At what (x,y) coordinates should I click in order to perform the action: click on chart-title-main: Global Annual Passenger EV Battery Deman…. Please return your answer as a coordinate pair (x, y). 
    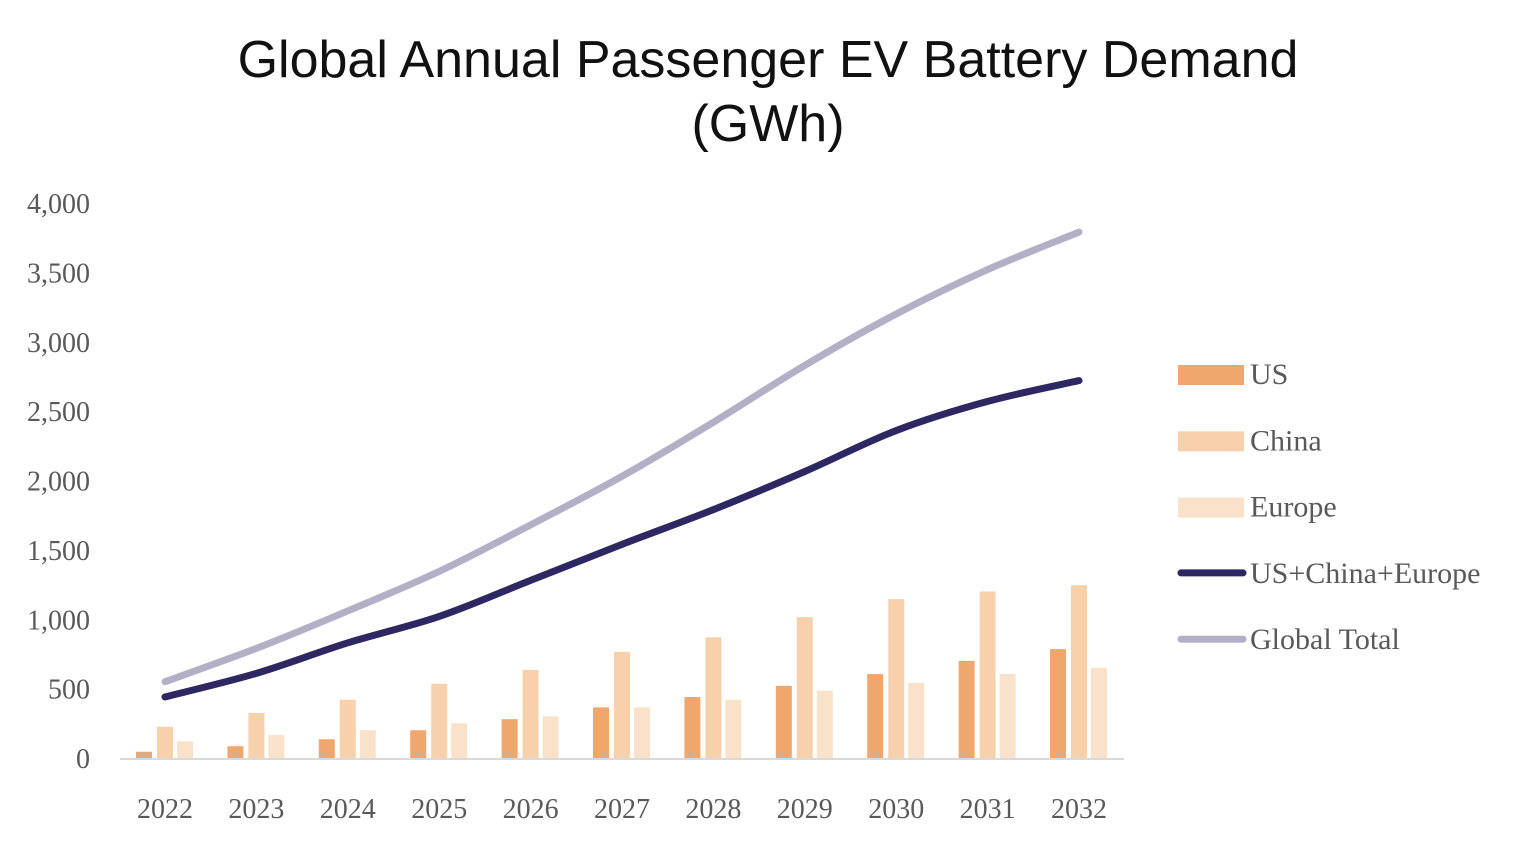
    Looking at the image, I should click on (768, 60).